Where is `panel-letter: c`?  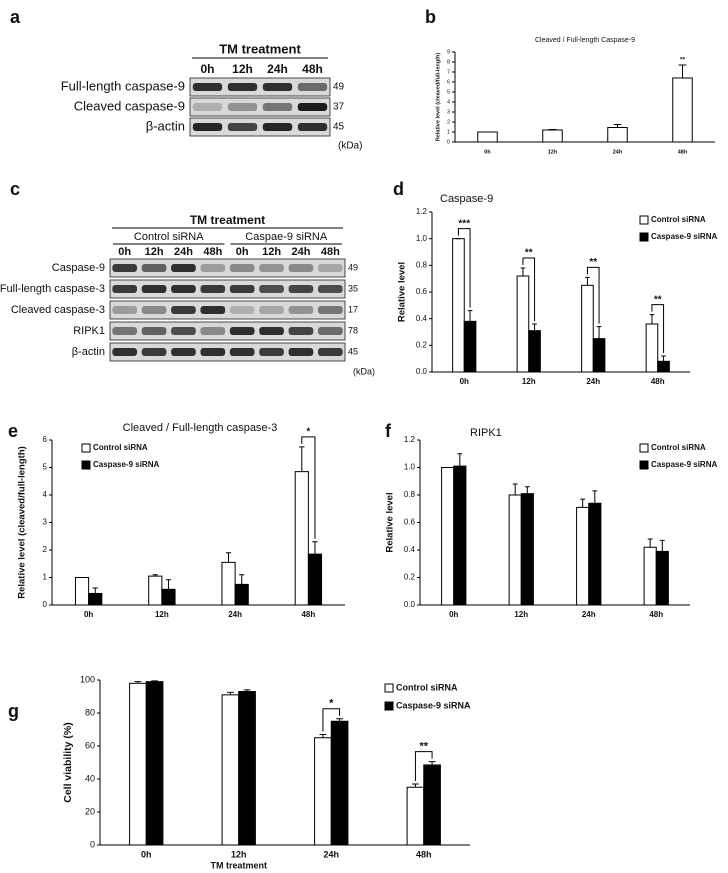
panel-letter: c is located at coordinates (15, 189).